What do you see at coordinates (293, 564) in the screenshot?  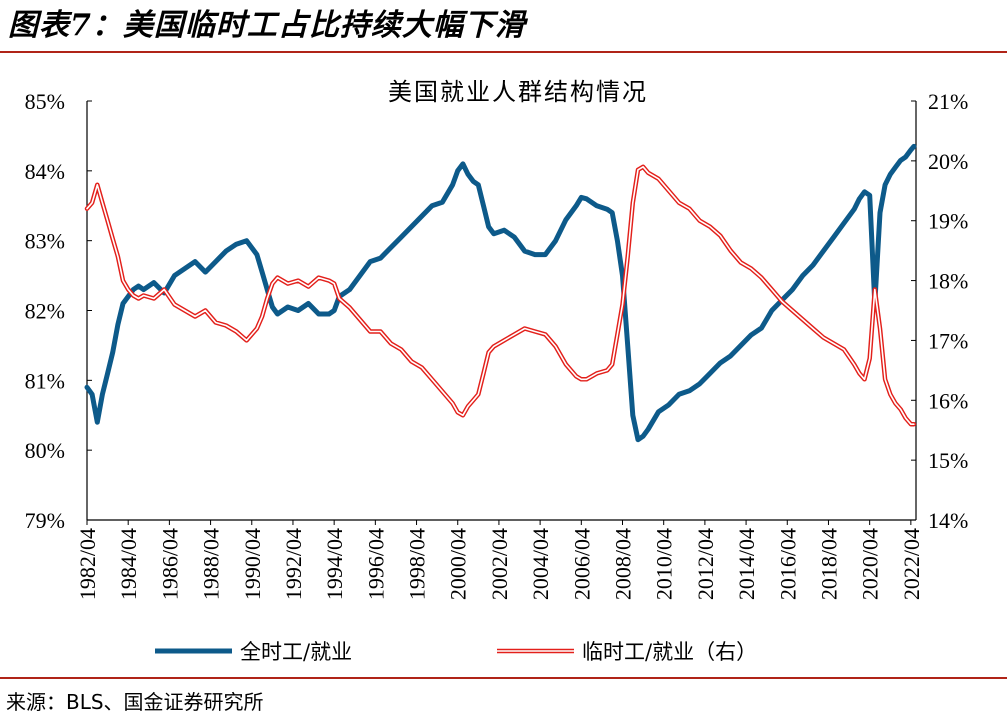 I see `x-tick-label: 1992/04` at bounding box center [293, 564].